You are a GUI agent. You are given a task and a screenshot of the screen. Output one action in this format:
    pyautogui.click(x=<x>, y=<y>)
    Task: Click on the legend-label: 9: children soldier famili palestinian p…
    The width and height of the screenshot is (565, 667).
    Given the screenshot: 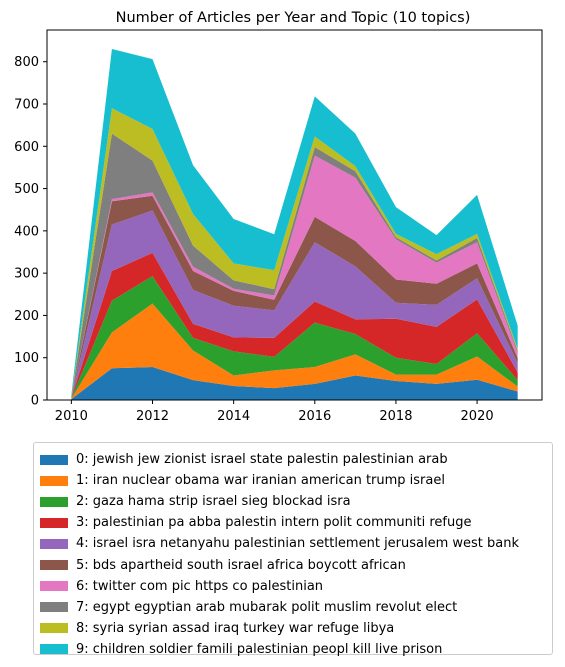 What is the action you would take?
    pyautogui.click(x=259, y=649)
    